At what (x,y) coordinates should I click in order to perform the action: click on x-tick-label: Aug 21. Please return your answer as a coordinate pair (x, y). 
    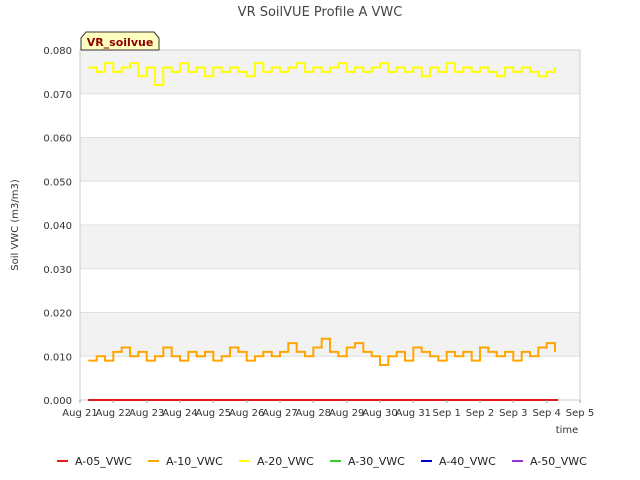
    Looking at the image, I should click on (79, 413).